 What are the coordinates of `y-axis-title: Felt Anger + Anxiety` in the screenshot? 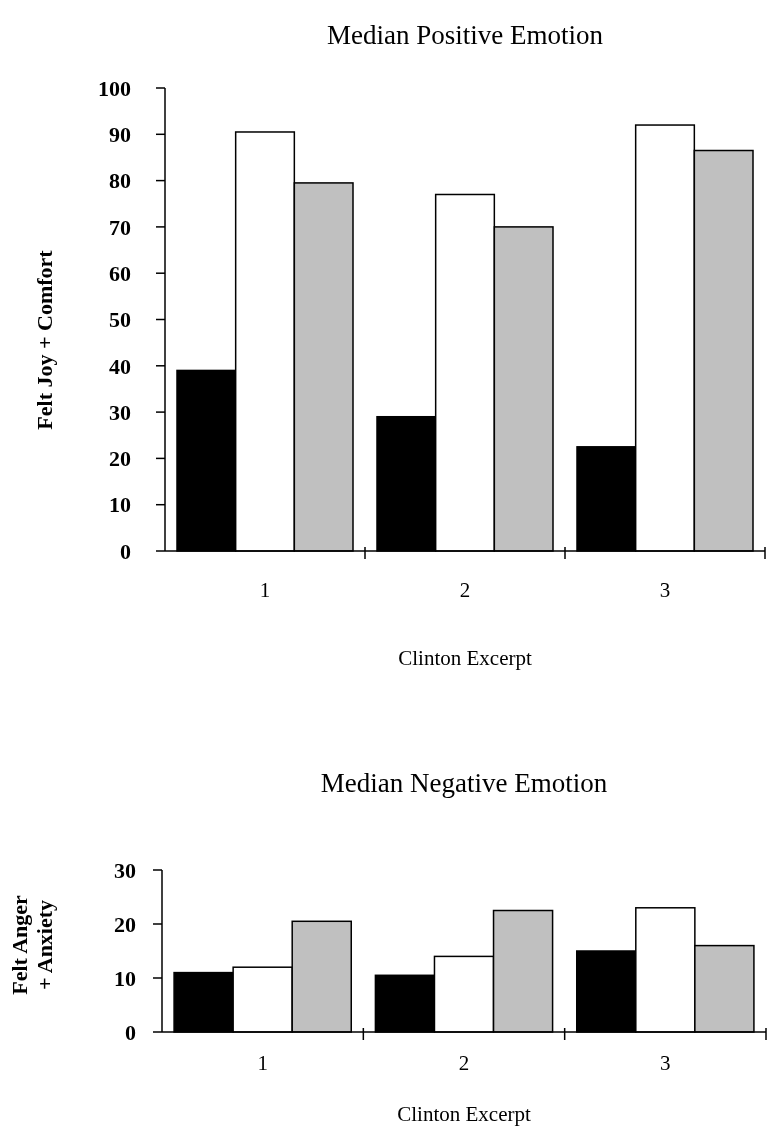 It's located at (32, 944).